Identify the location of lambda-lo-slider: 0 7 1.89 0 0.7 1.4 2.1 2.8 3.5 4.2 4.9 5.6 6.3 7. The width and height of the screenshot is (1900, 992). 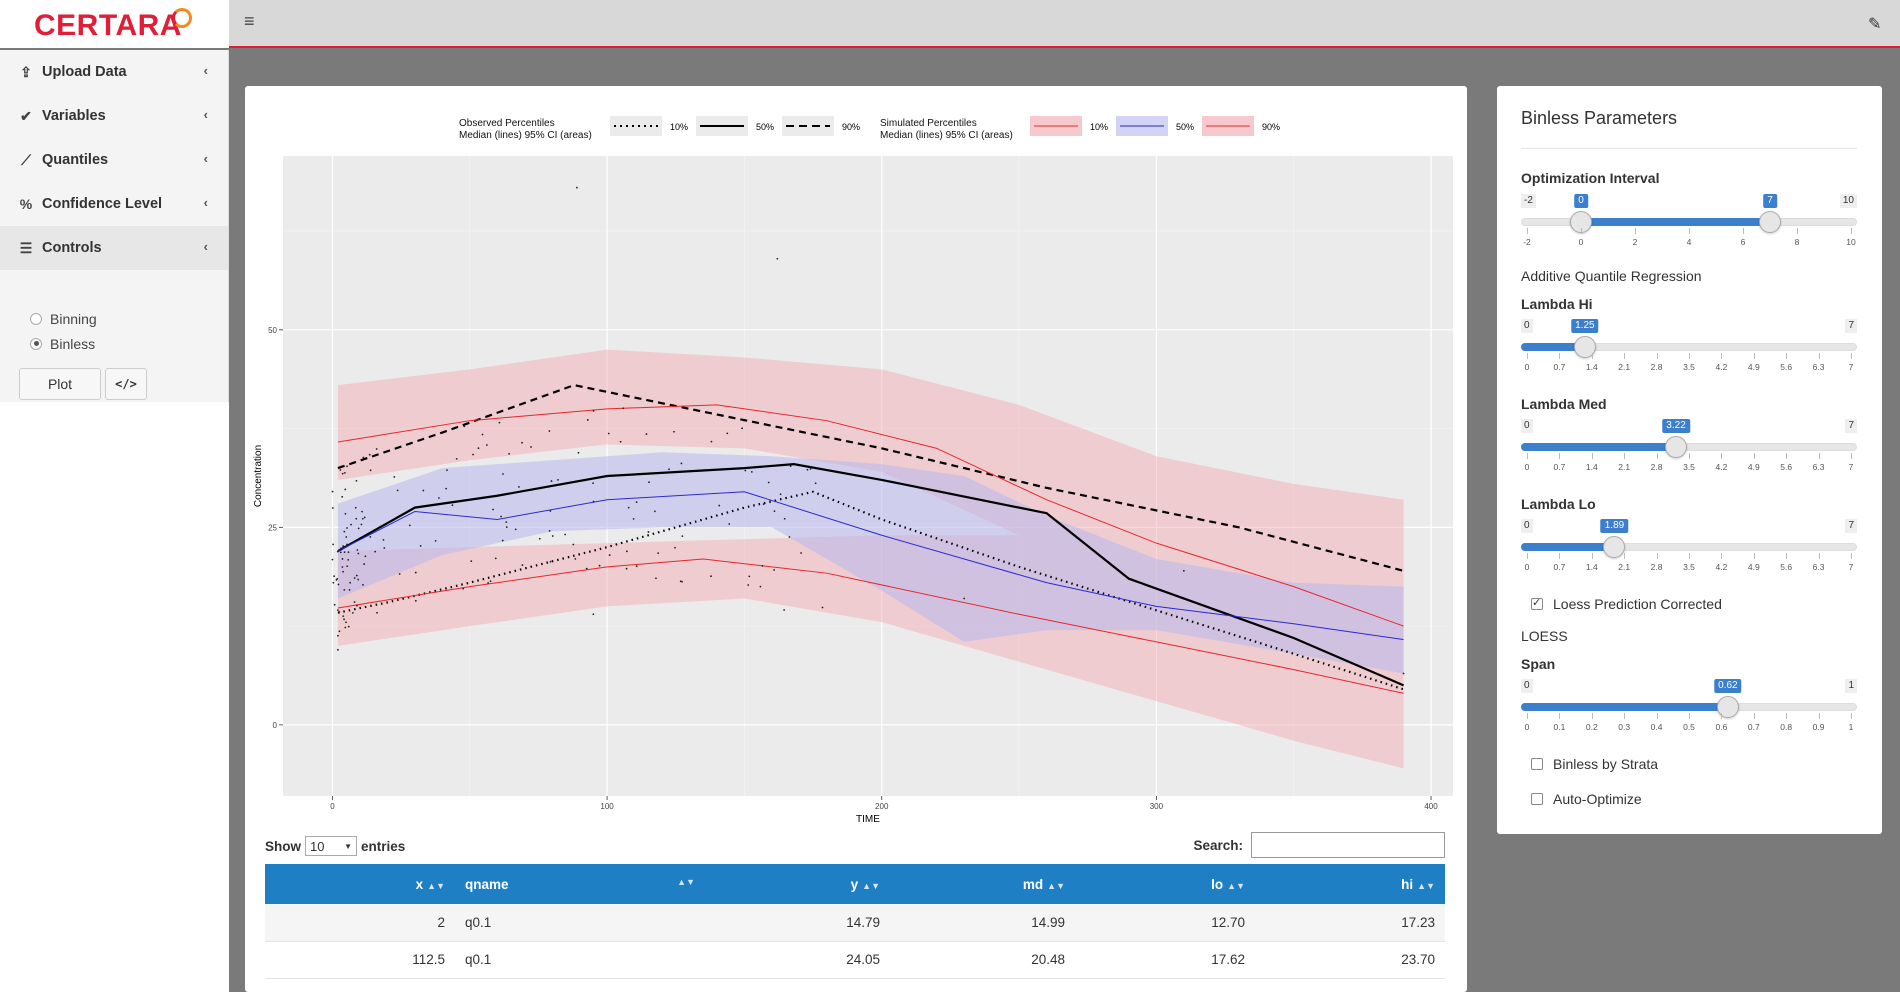
(1689, 549).